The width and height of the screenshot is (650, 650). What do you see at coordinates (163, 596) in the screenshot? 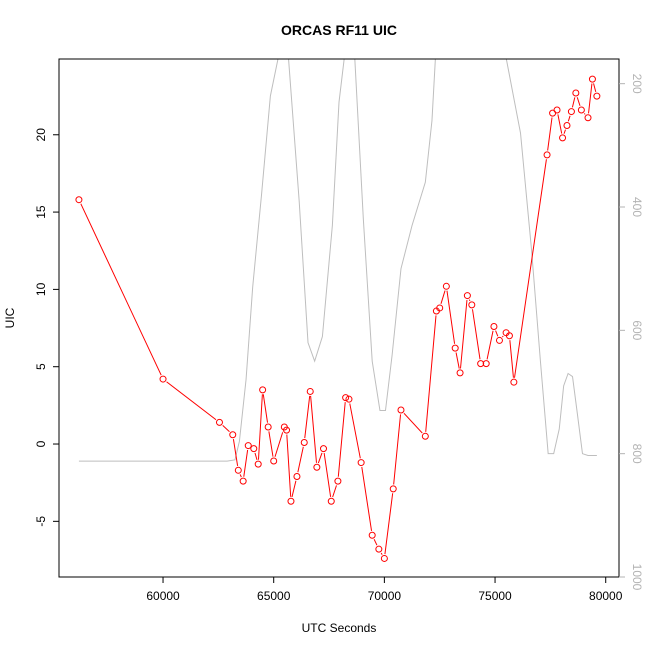
I see `x-tick-label: 60000` at bounding box center [163, 596].